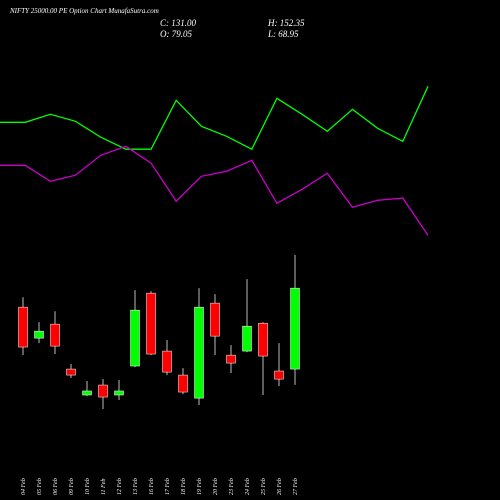 This screenshot has height=500, width=500. I want to click on x-tick-label: 18 Feb, so click(184, 486).